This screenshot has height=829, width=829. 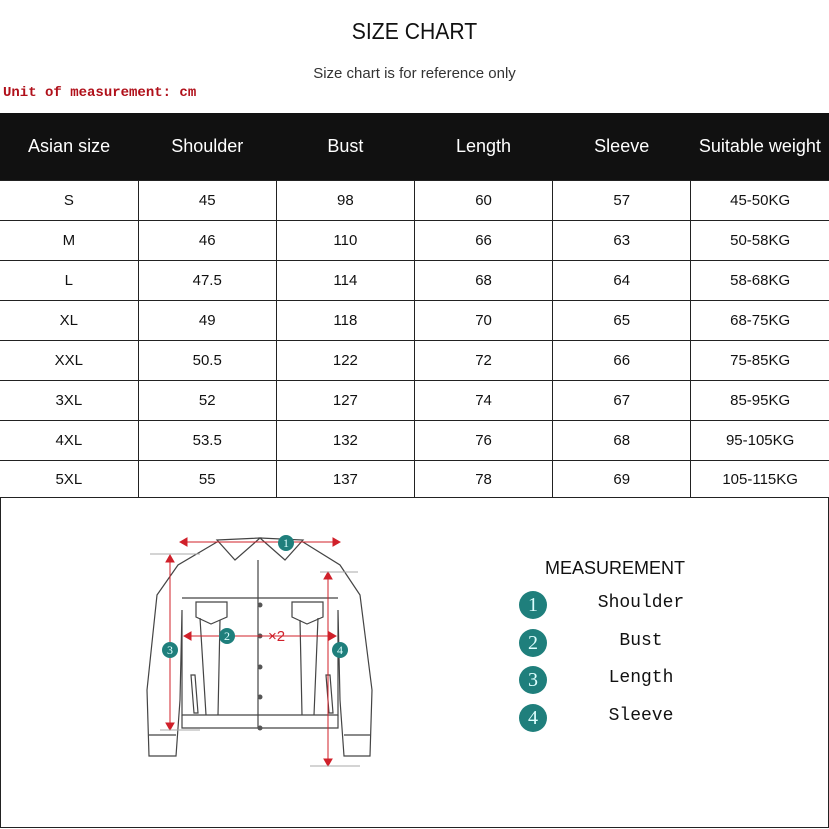 What do you see at coordinates (207, 280) in the screenshot?
I see `table-cell: 47.5` at bounding box center [207, 280].